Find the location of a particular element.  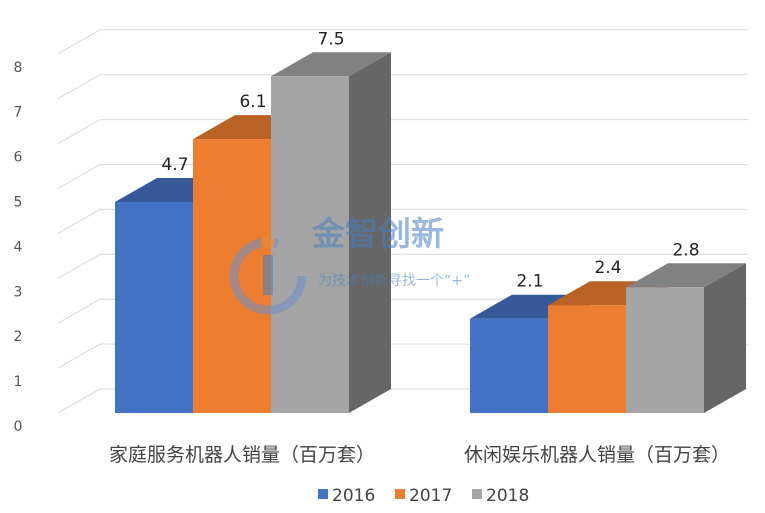

watermark-title: 金智创新 is located at coordinates (377, 233).